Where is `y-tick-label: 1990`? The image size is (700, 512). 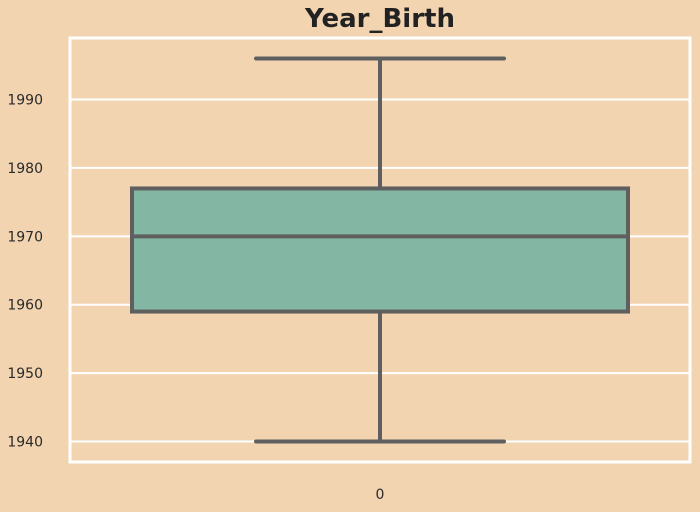
y-tick-label: 1990 is located at coordinates (25, 101).